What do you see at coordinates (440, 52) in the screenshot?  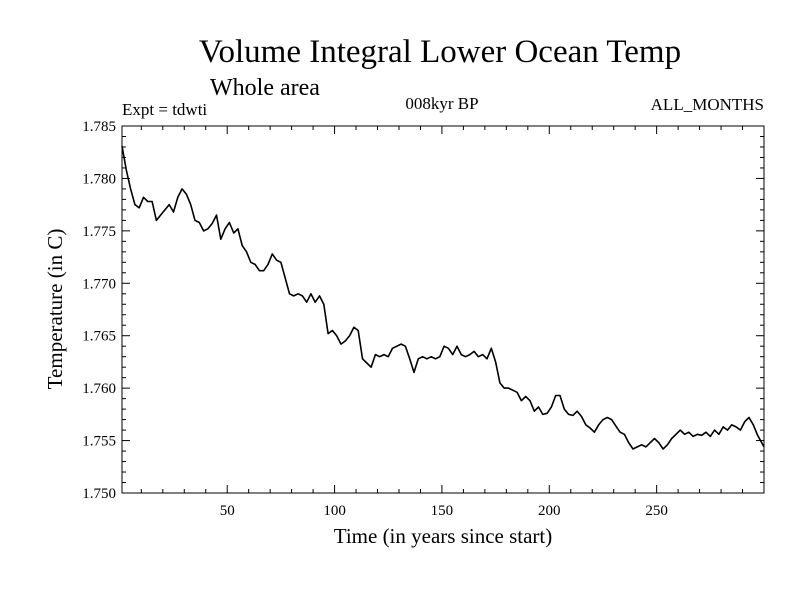 I see `chart-title: Volume Integral Lower Ocean Temp` at bounding box center [440, 52].